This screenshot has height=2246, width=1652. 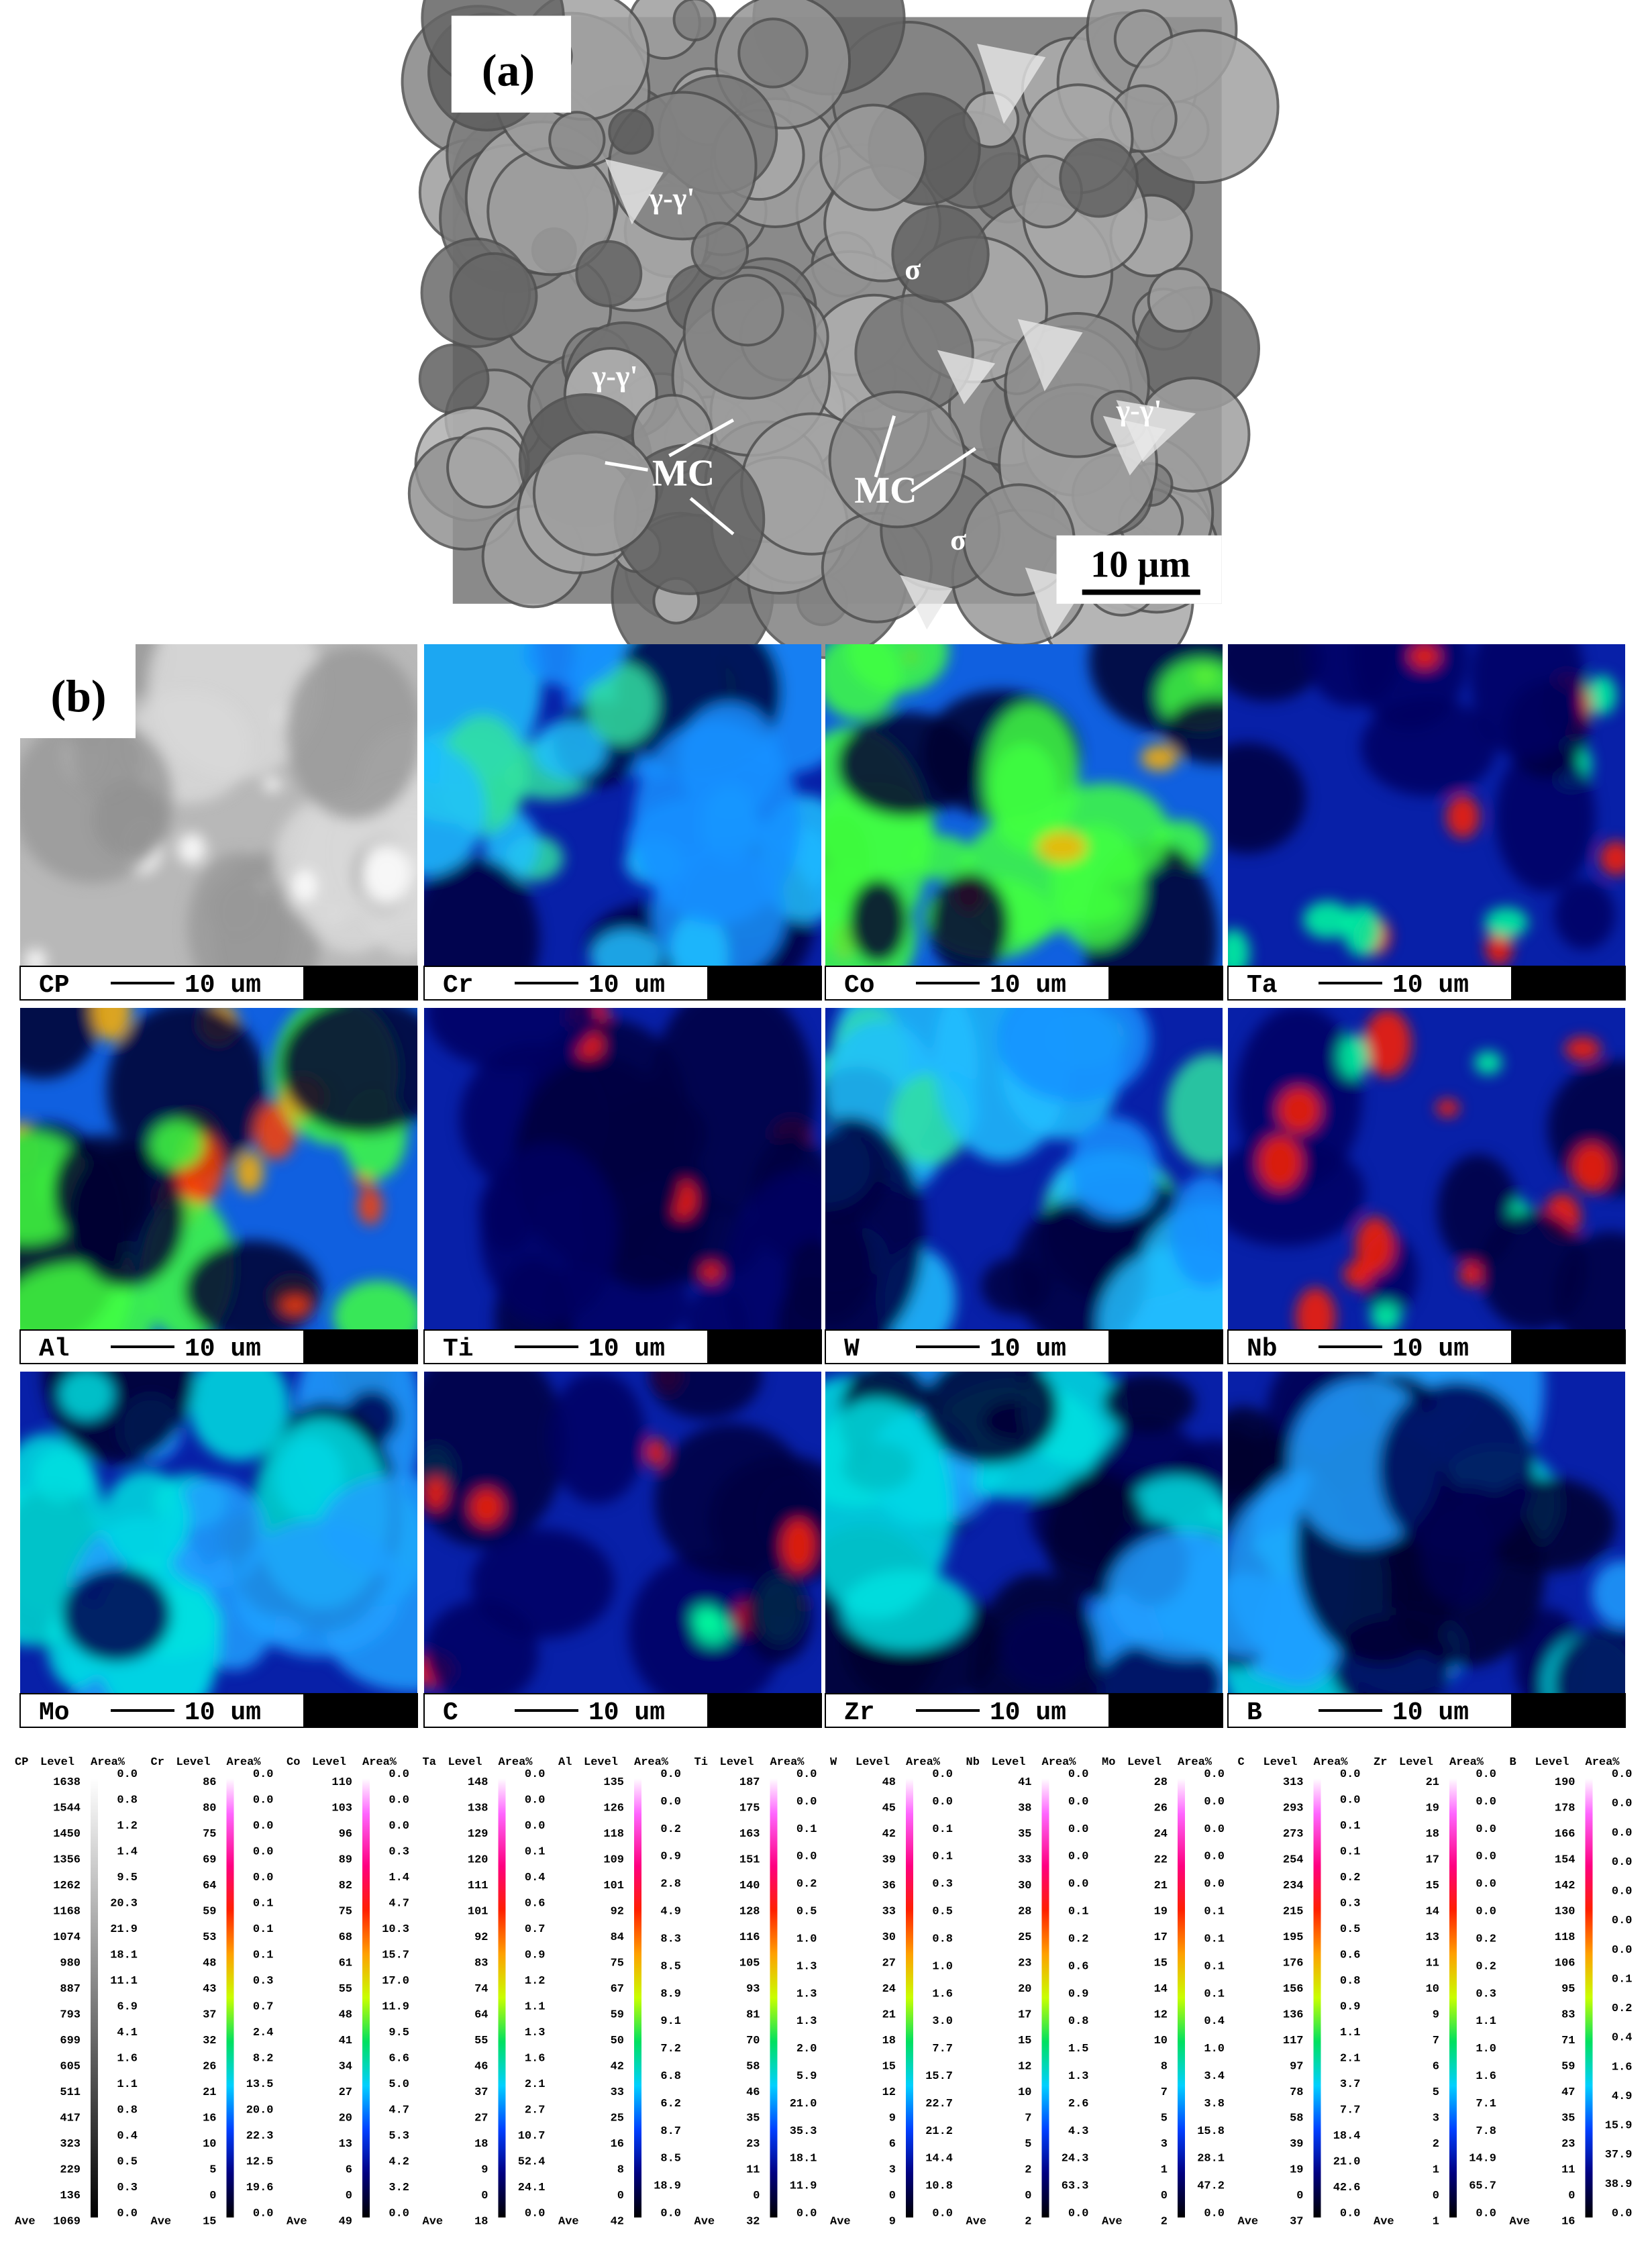 I want to click on legend-area: 8.7, so click(x=670, y=2131).